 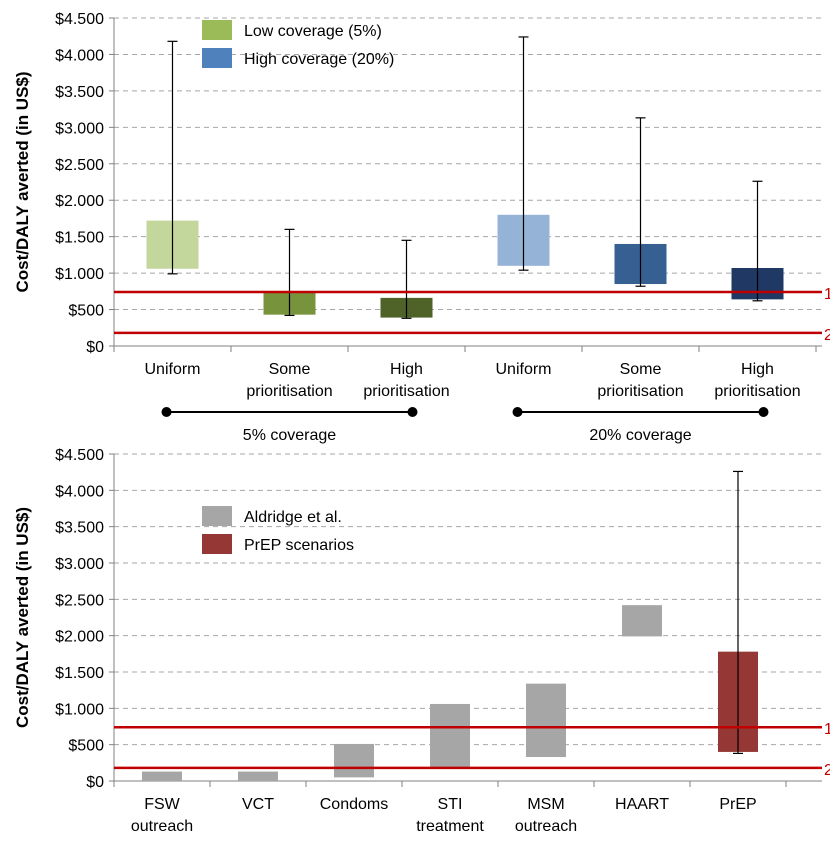 I want to click on legend-label: Low coverage (5%), so click(x=313, y=31).